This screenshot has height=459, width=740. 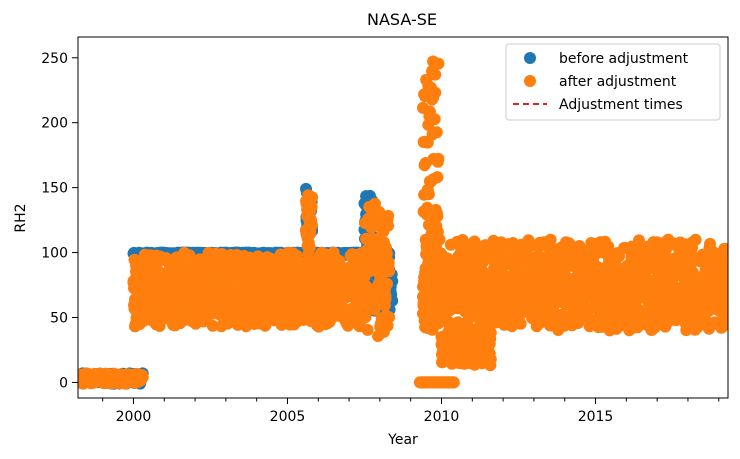 What do you see at coordinates (54, 254) in the screenshot?
I see `y-tick-label: 100` at bounding box center [54, 254].